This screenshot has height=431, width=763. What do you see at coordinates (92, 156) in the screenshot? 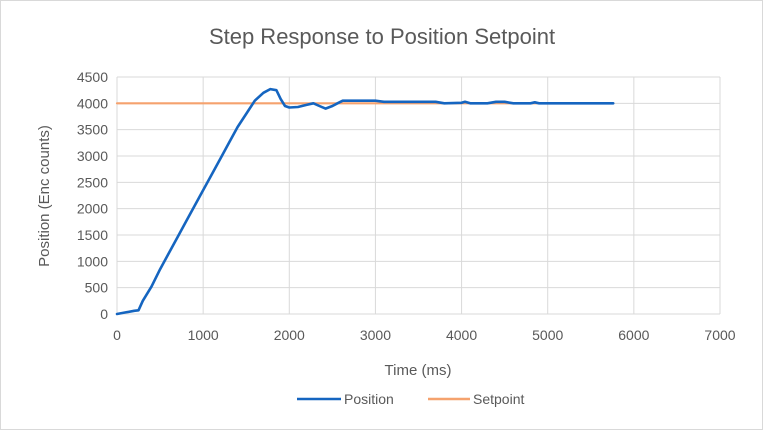
I see `y-tick-label: 3000` at bounding box center [92, 156].